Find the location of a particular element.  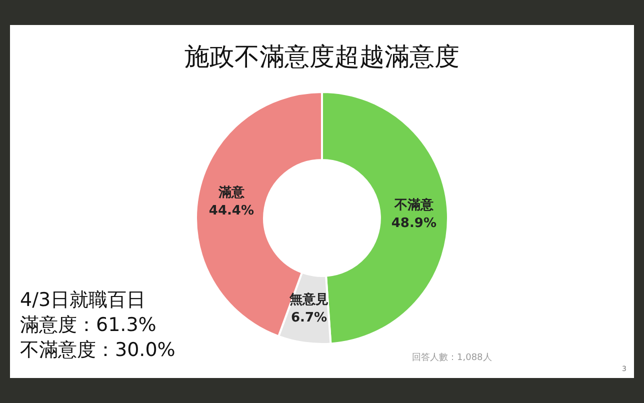

data-label: 44.4% is located at coordinates (231, 210).